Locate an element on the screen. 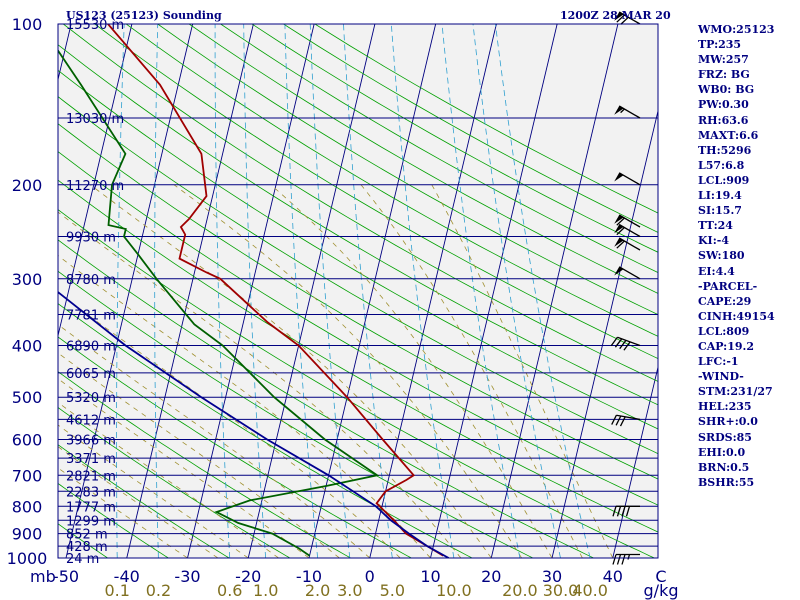 This screenshot has width=800, height=600. index-item: HEL:235 is located at coordinates (725, 407).